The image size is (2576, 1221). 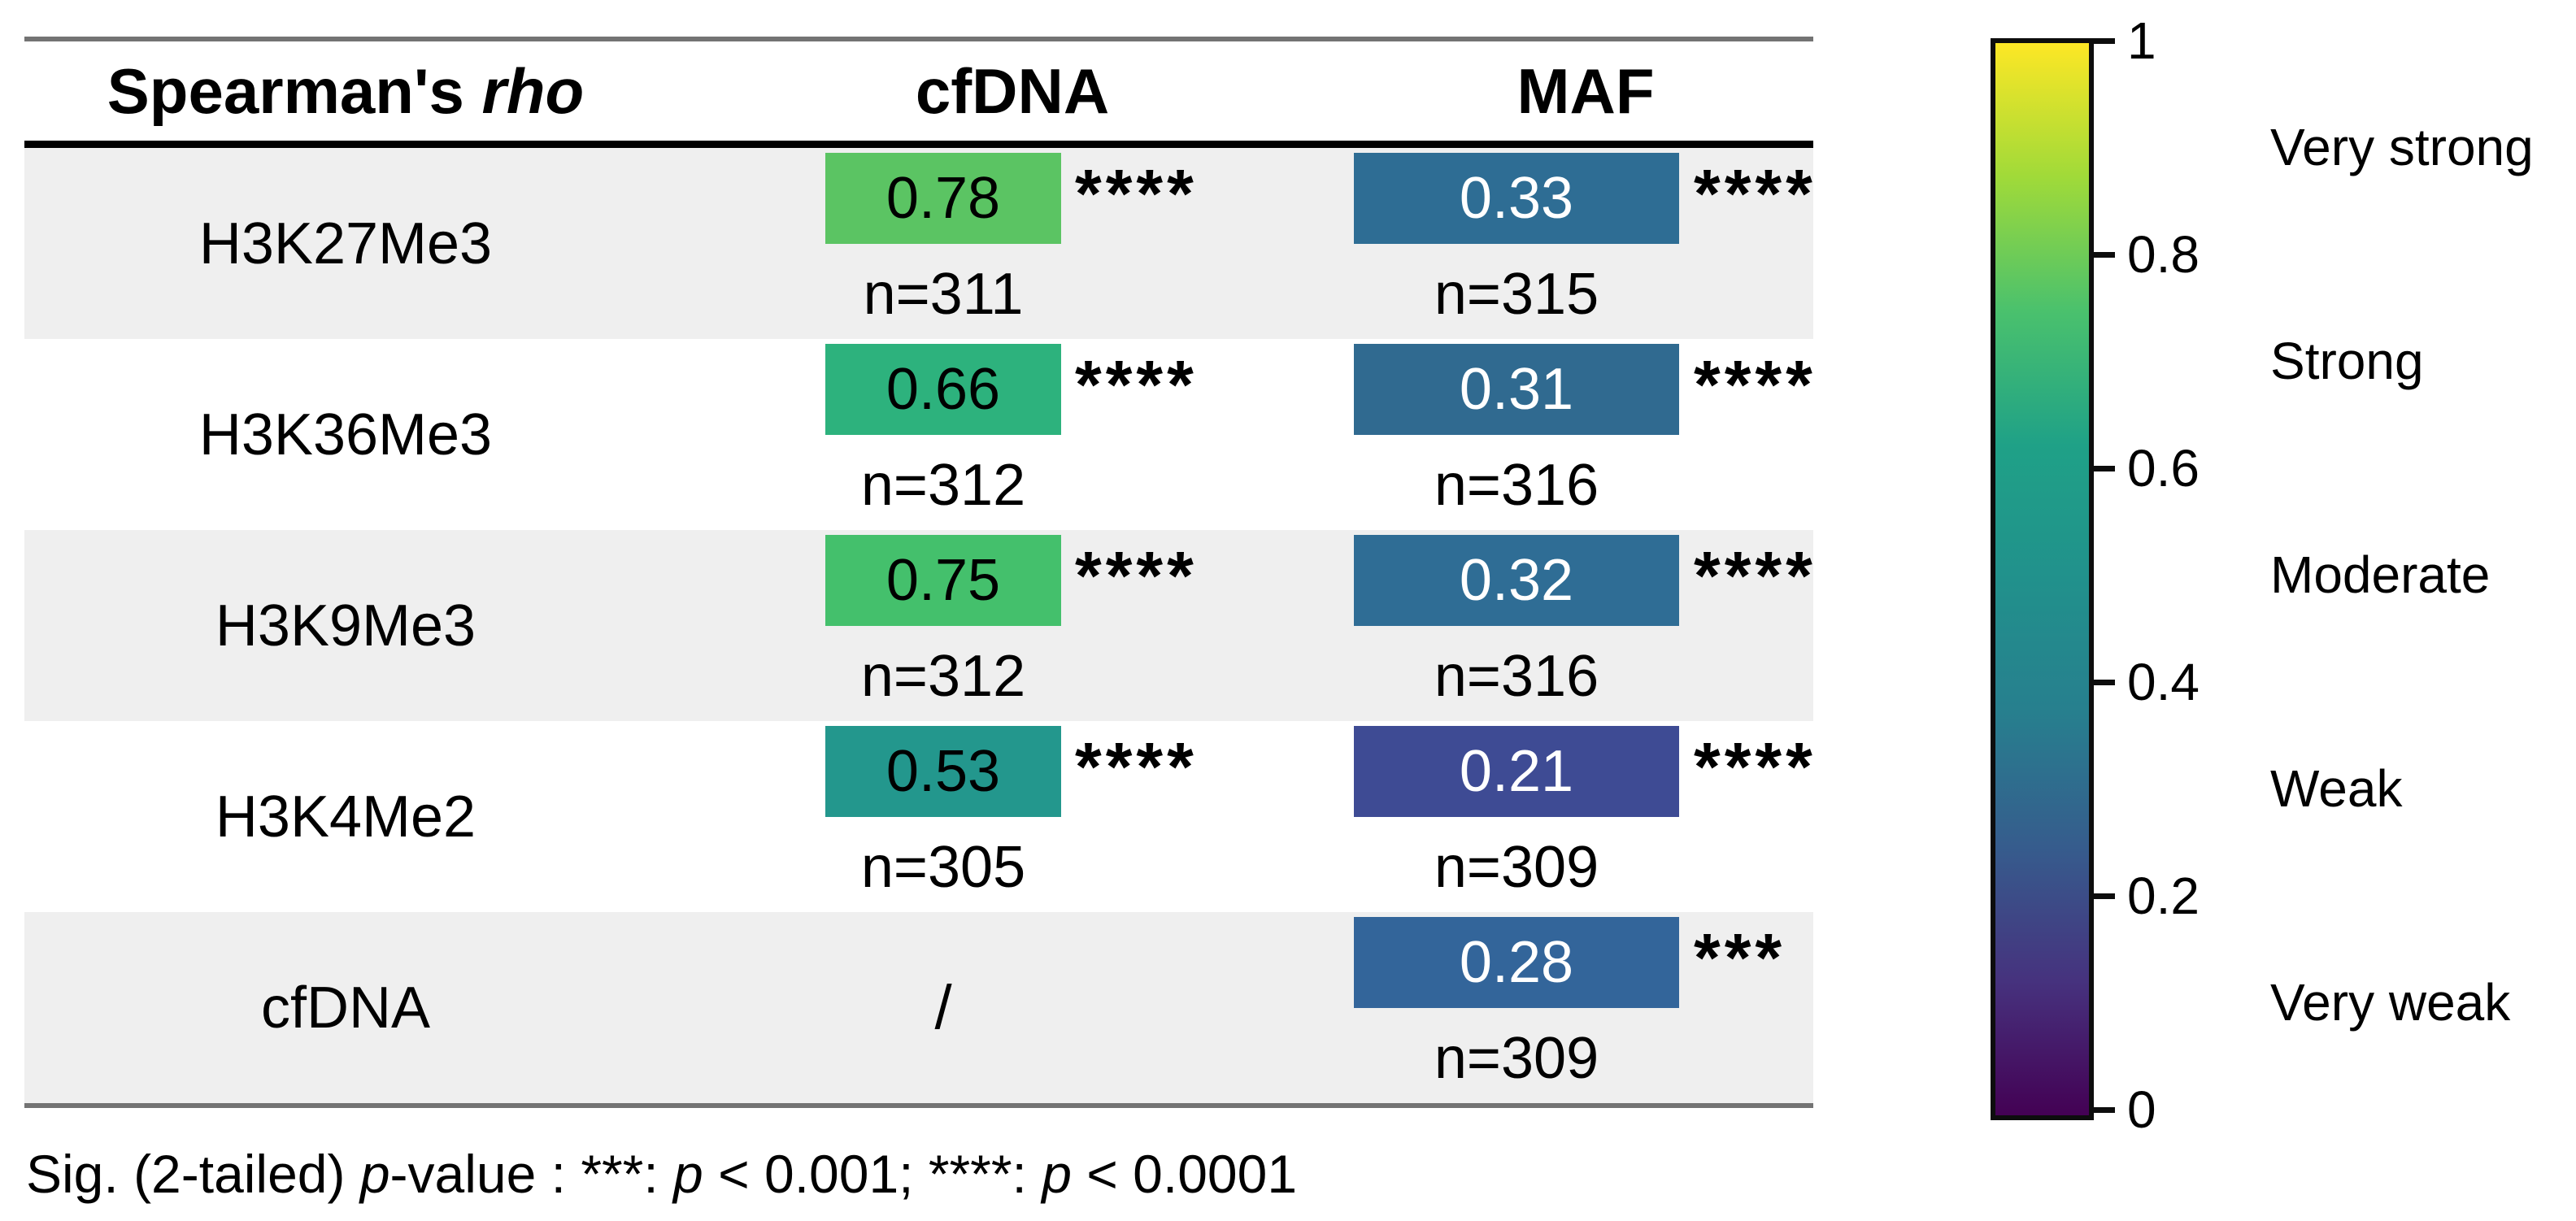 I want to click on column-header-maf: MAF, so click(x=1586, y=91).